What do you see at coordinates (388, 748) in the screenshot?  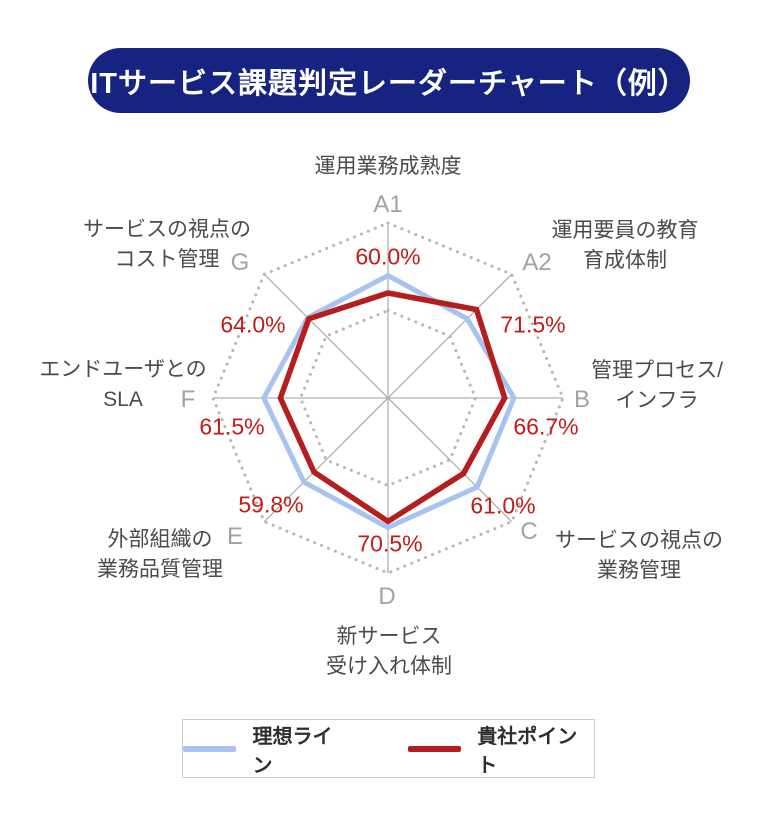 I see `legend: 理想ライン 貴社ポイント` at bounding box center [388, 748].